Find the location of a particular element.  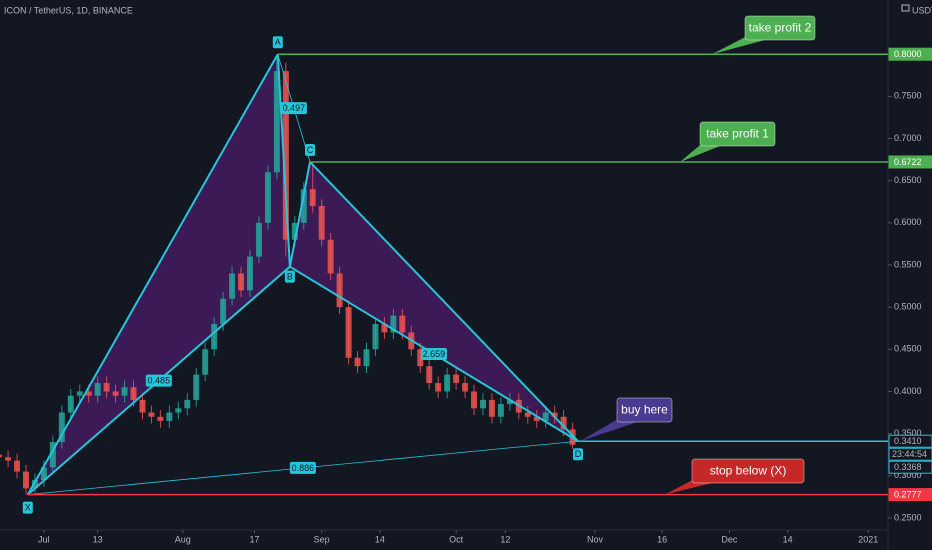

point-label: B is located at coordinates (290, 277).